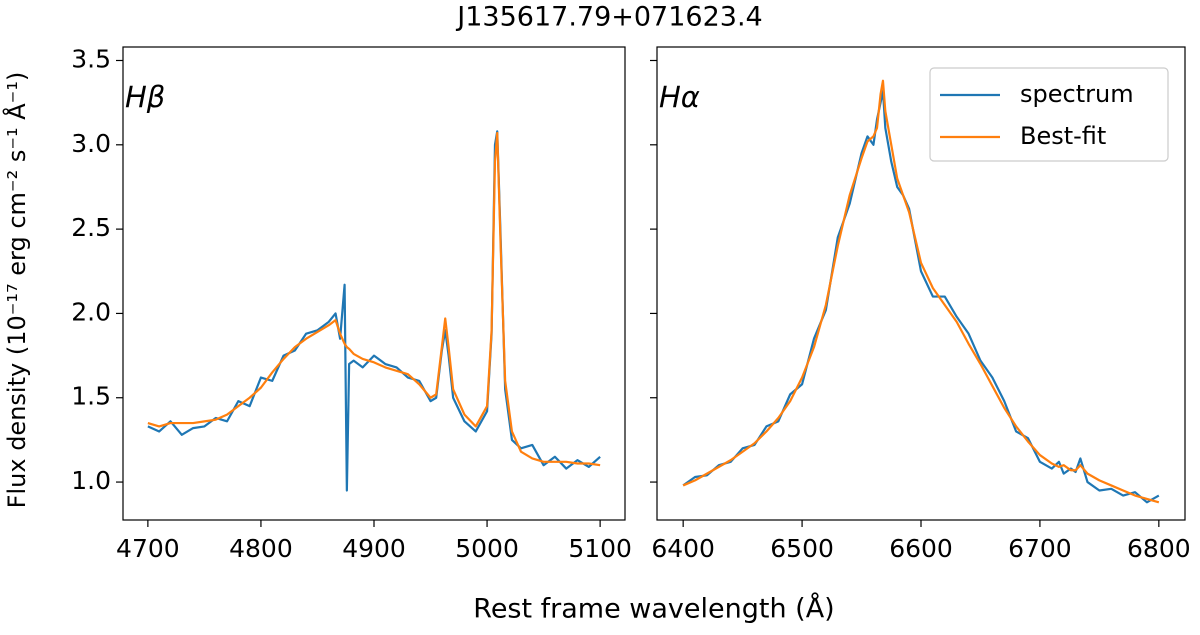  I want to click on y-tick-label: 1.5, so click(91, 396).